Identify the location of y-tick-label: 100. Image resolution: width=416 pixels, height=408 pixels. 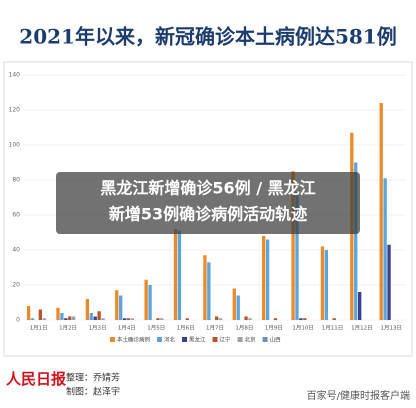
(15, 145).